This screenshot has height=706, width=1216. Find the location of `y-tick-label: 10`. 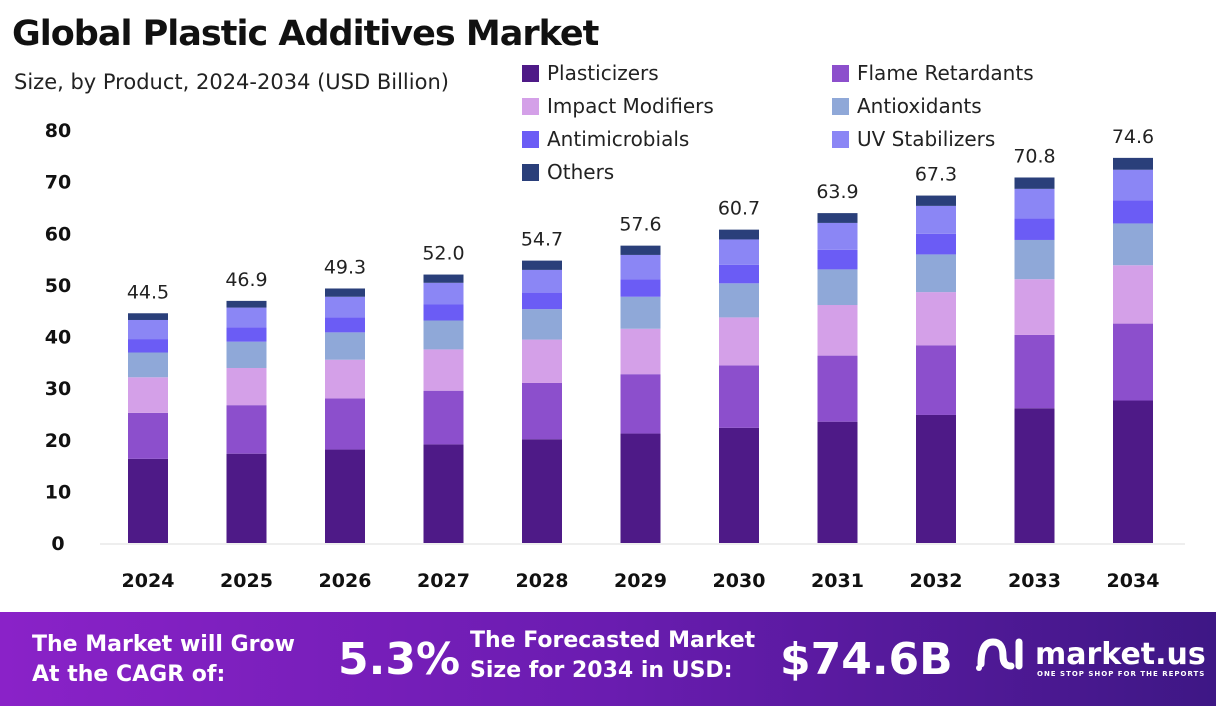

y-tick-label: 10 is located at coordinates (58, 492).